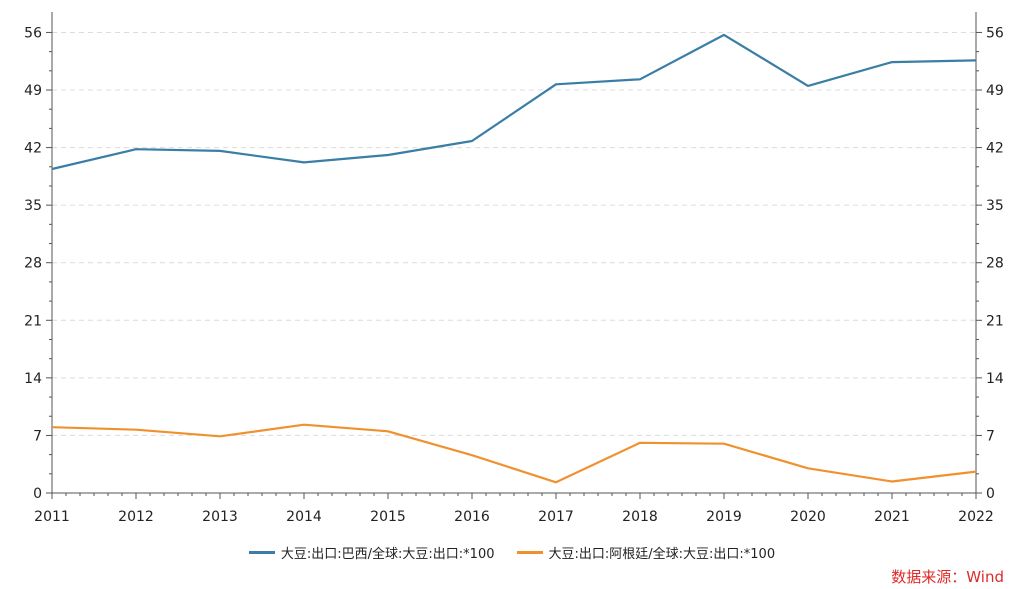 Image resolution: width=1024 pixels, height=589 pixels. What do you see at coordinates (387, 554) in the screenshot?
I see `legend-label-brazil: 大豆:出口:巴西/全球:大豆:出口:*100` at bounding box center [387, 554].